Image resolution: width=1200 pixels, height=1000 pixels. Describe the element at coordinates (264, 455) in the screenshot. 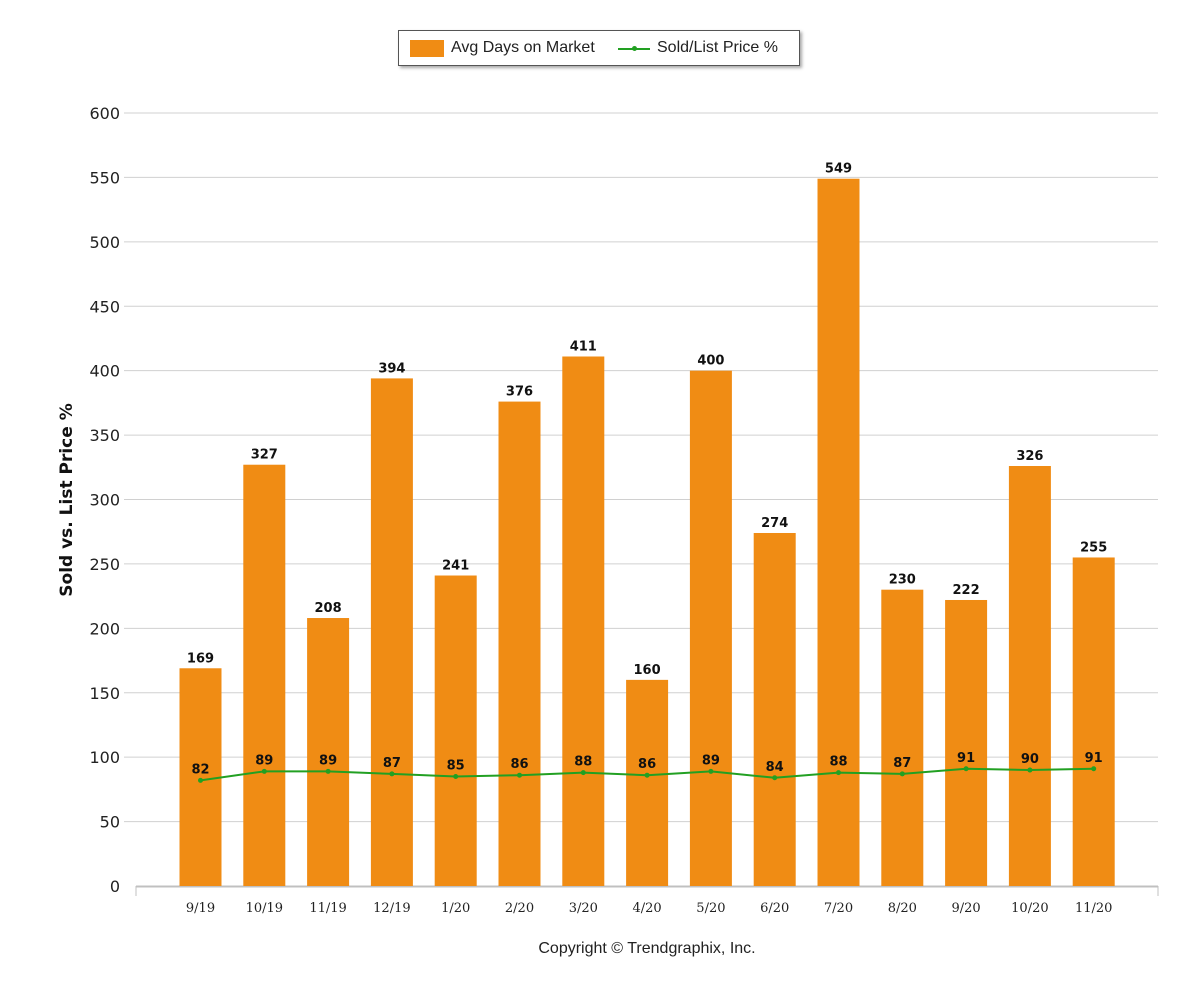

I see `bar-value-label: 327` at that location.